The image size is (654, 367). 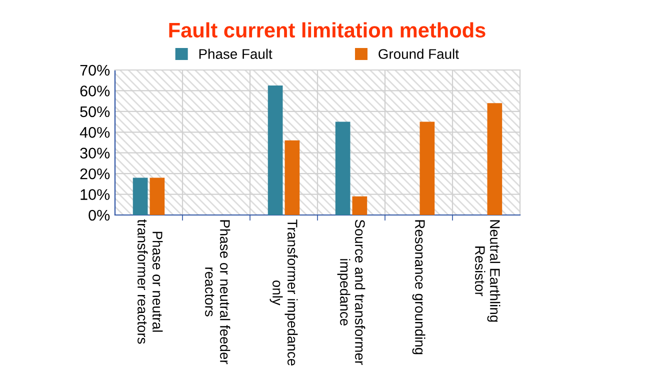 What do you see at coordinates (419, 287) in the screenshot?
I see `x-tick-label: Resonance grounding` at bounding box center [419, 287].